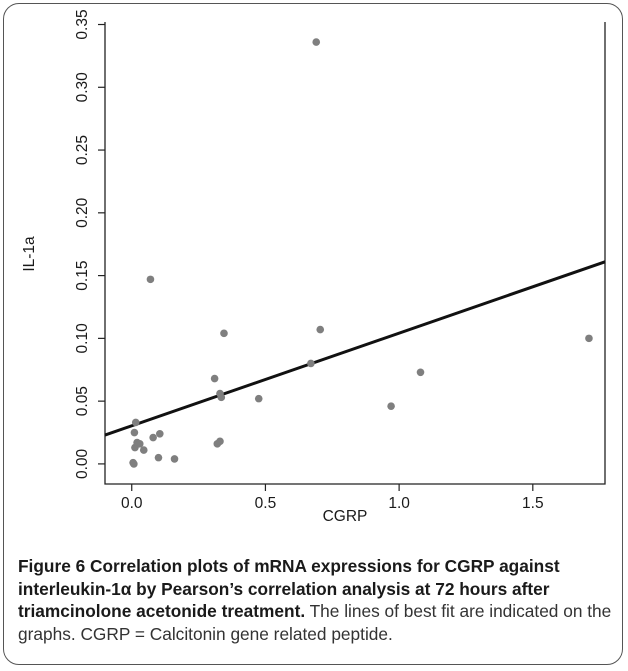 This screenshot has height=671, width=628. I want to click on x-tick-label: 1.5, so click(533, 503).